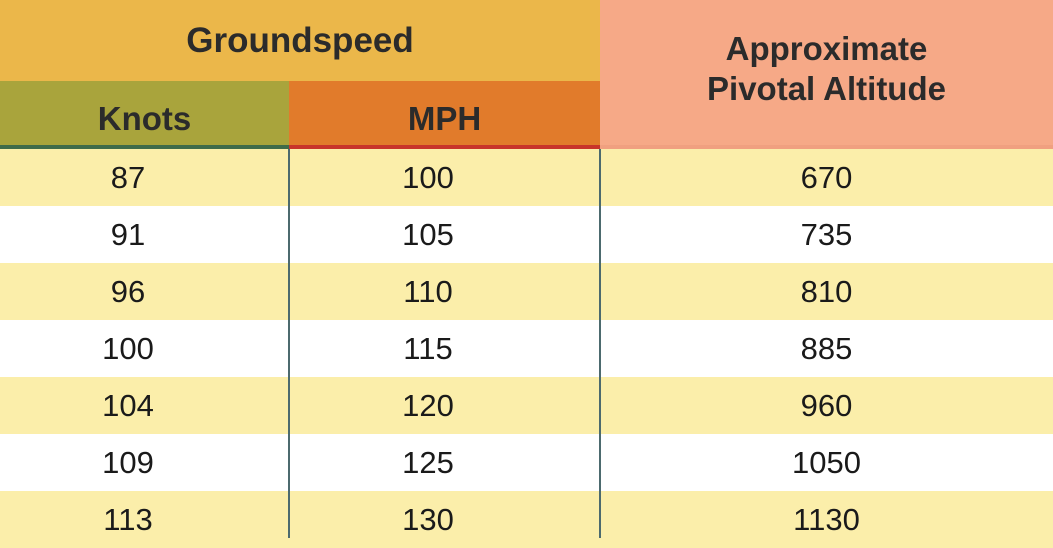 The height and width of the screenshot is (548, 1053). I want to click on mph-cell: 100, so click(428, 177).